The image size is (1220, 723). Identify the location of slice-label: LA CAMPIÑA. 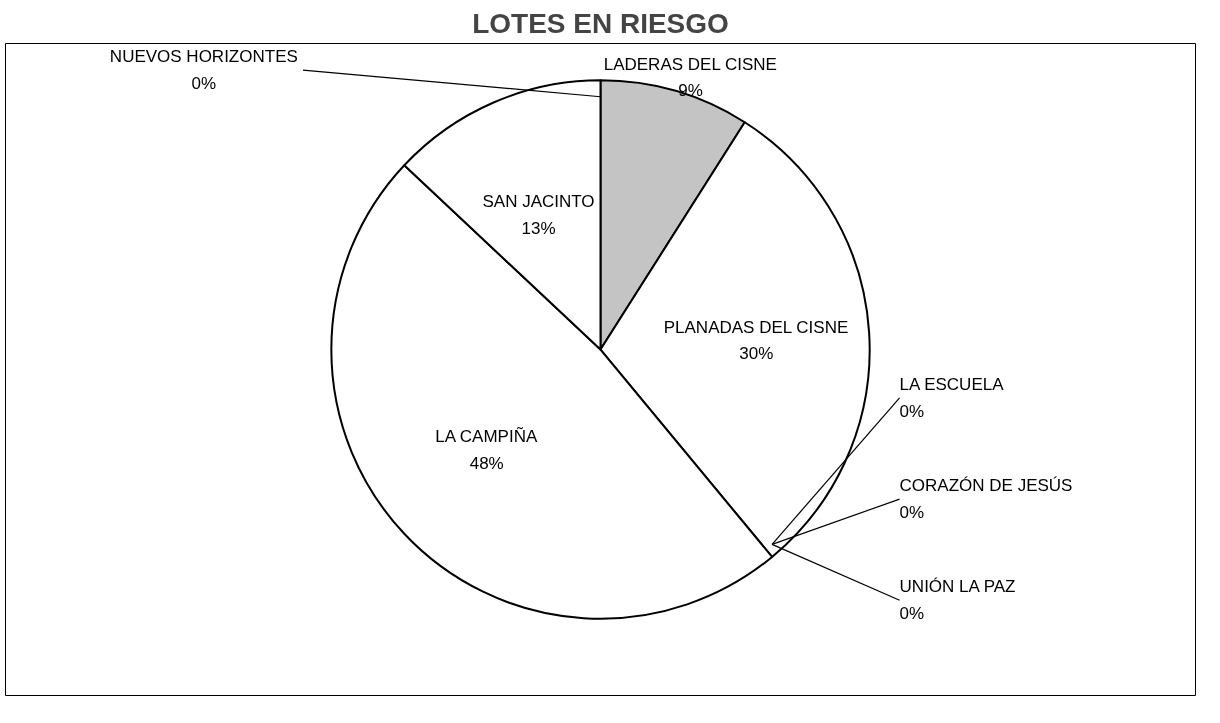
(486, 437).